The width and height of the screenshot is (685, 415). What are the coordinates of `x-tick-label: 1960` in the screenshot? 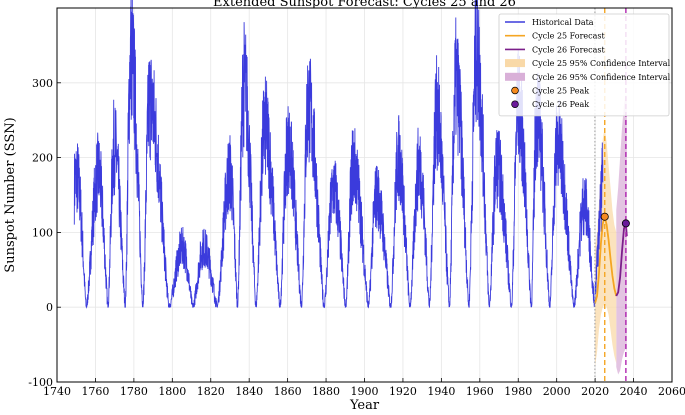 It's located at (480, 391).